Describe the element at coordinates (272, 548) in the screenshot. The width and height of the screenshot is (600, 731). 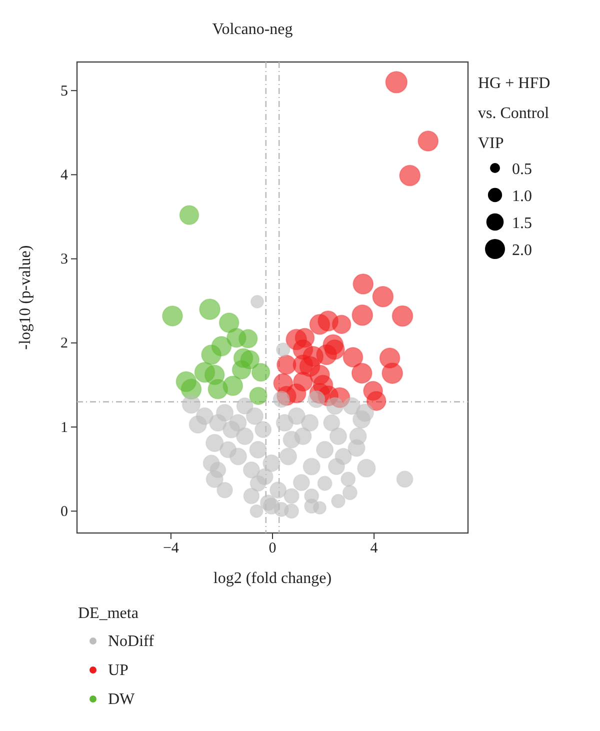
I see `x-tick-label: 0` at that location.